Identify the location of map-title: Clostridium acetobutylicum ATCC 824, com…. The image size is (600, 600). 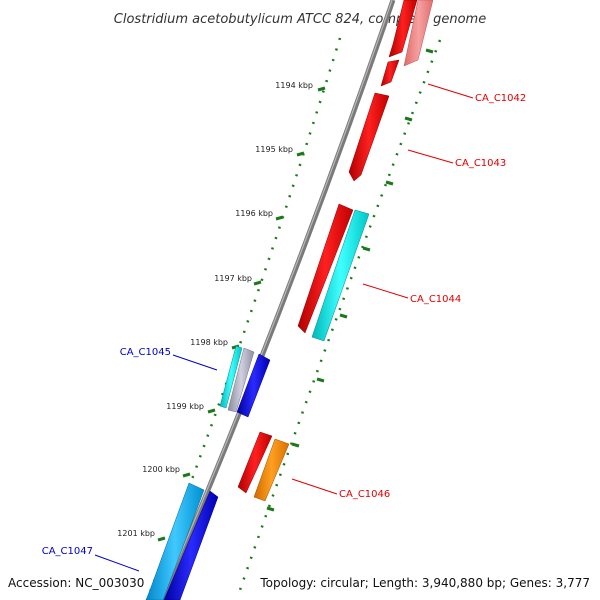
(300, 19).